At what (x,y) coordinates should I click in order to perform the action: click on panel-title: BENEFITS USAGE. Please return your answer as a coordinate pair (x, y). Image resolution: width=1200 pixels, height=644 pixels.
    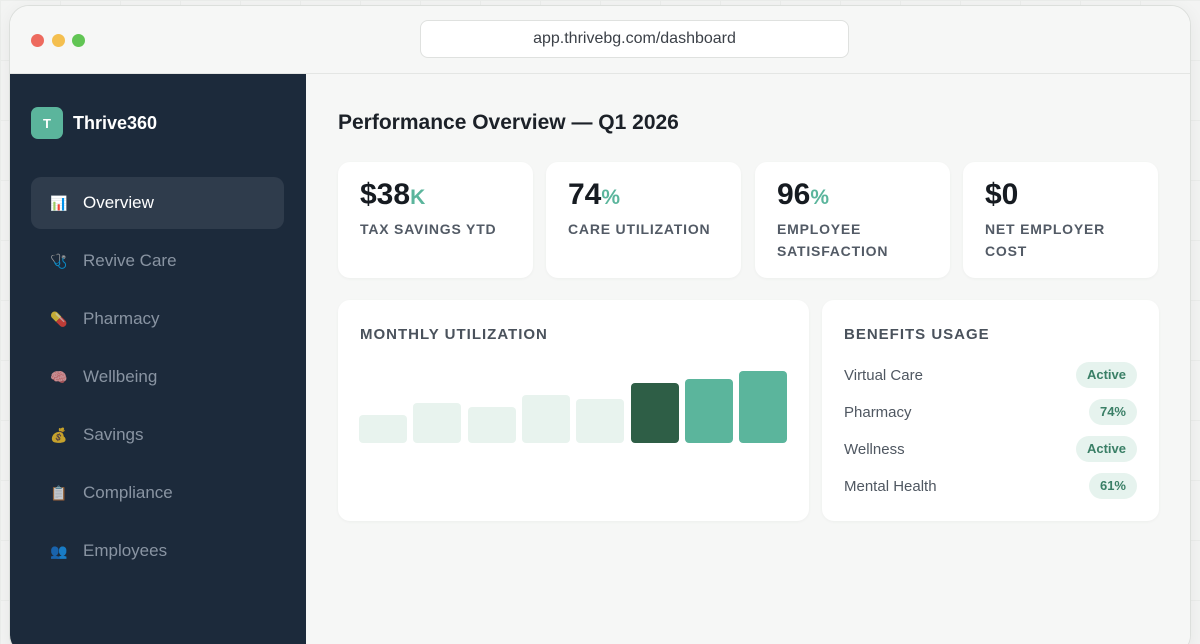
    Looking at the image, I should click on (917, 334).